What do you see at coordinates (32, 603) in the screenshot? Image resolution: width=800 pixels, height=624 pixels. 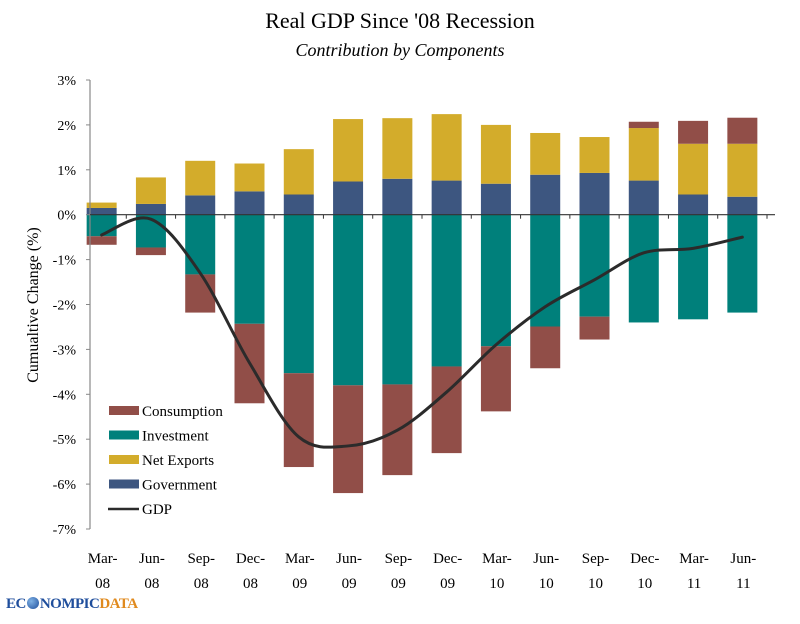 I see `globe-icon` at bounding box center [32, 603].